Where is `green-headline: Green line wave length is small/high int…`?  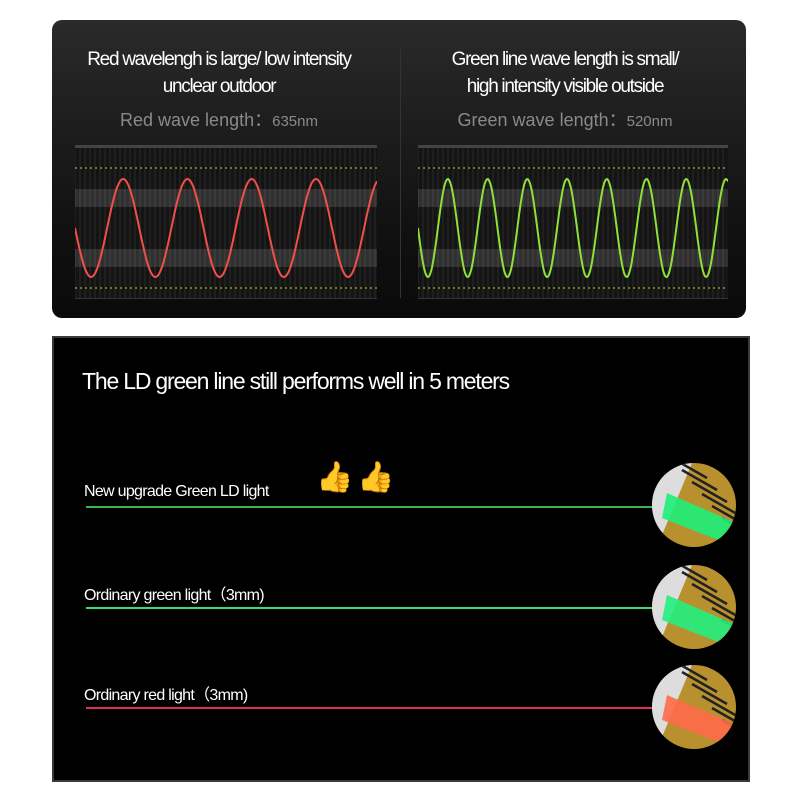
green-headline: Green line wave length is small/high int… is located at coordinates (565, 73).